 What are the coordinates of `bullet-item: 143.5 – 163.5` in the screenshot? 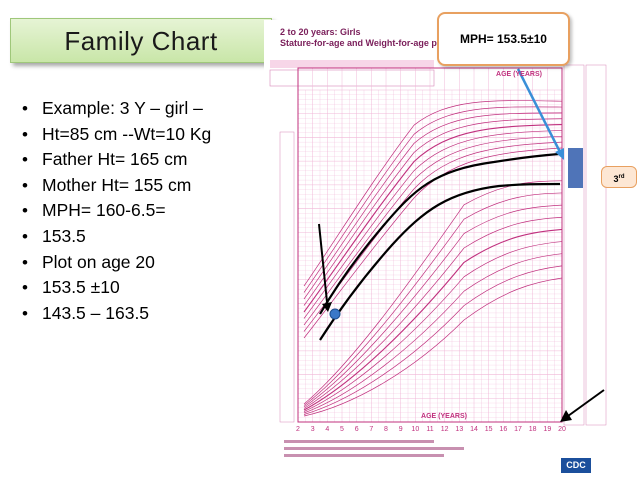 It's located at (147, 314).